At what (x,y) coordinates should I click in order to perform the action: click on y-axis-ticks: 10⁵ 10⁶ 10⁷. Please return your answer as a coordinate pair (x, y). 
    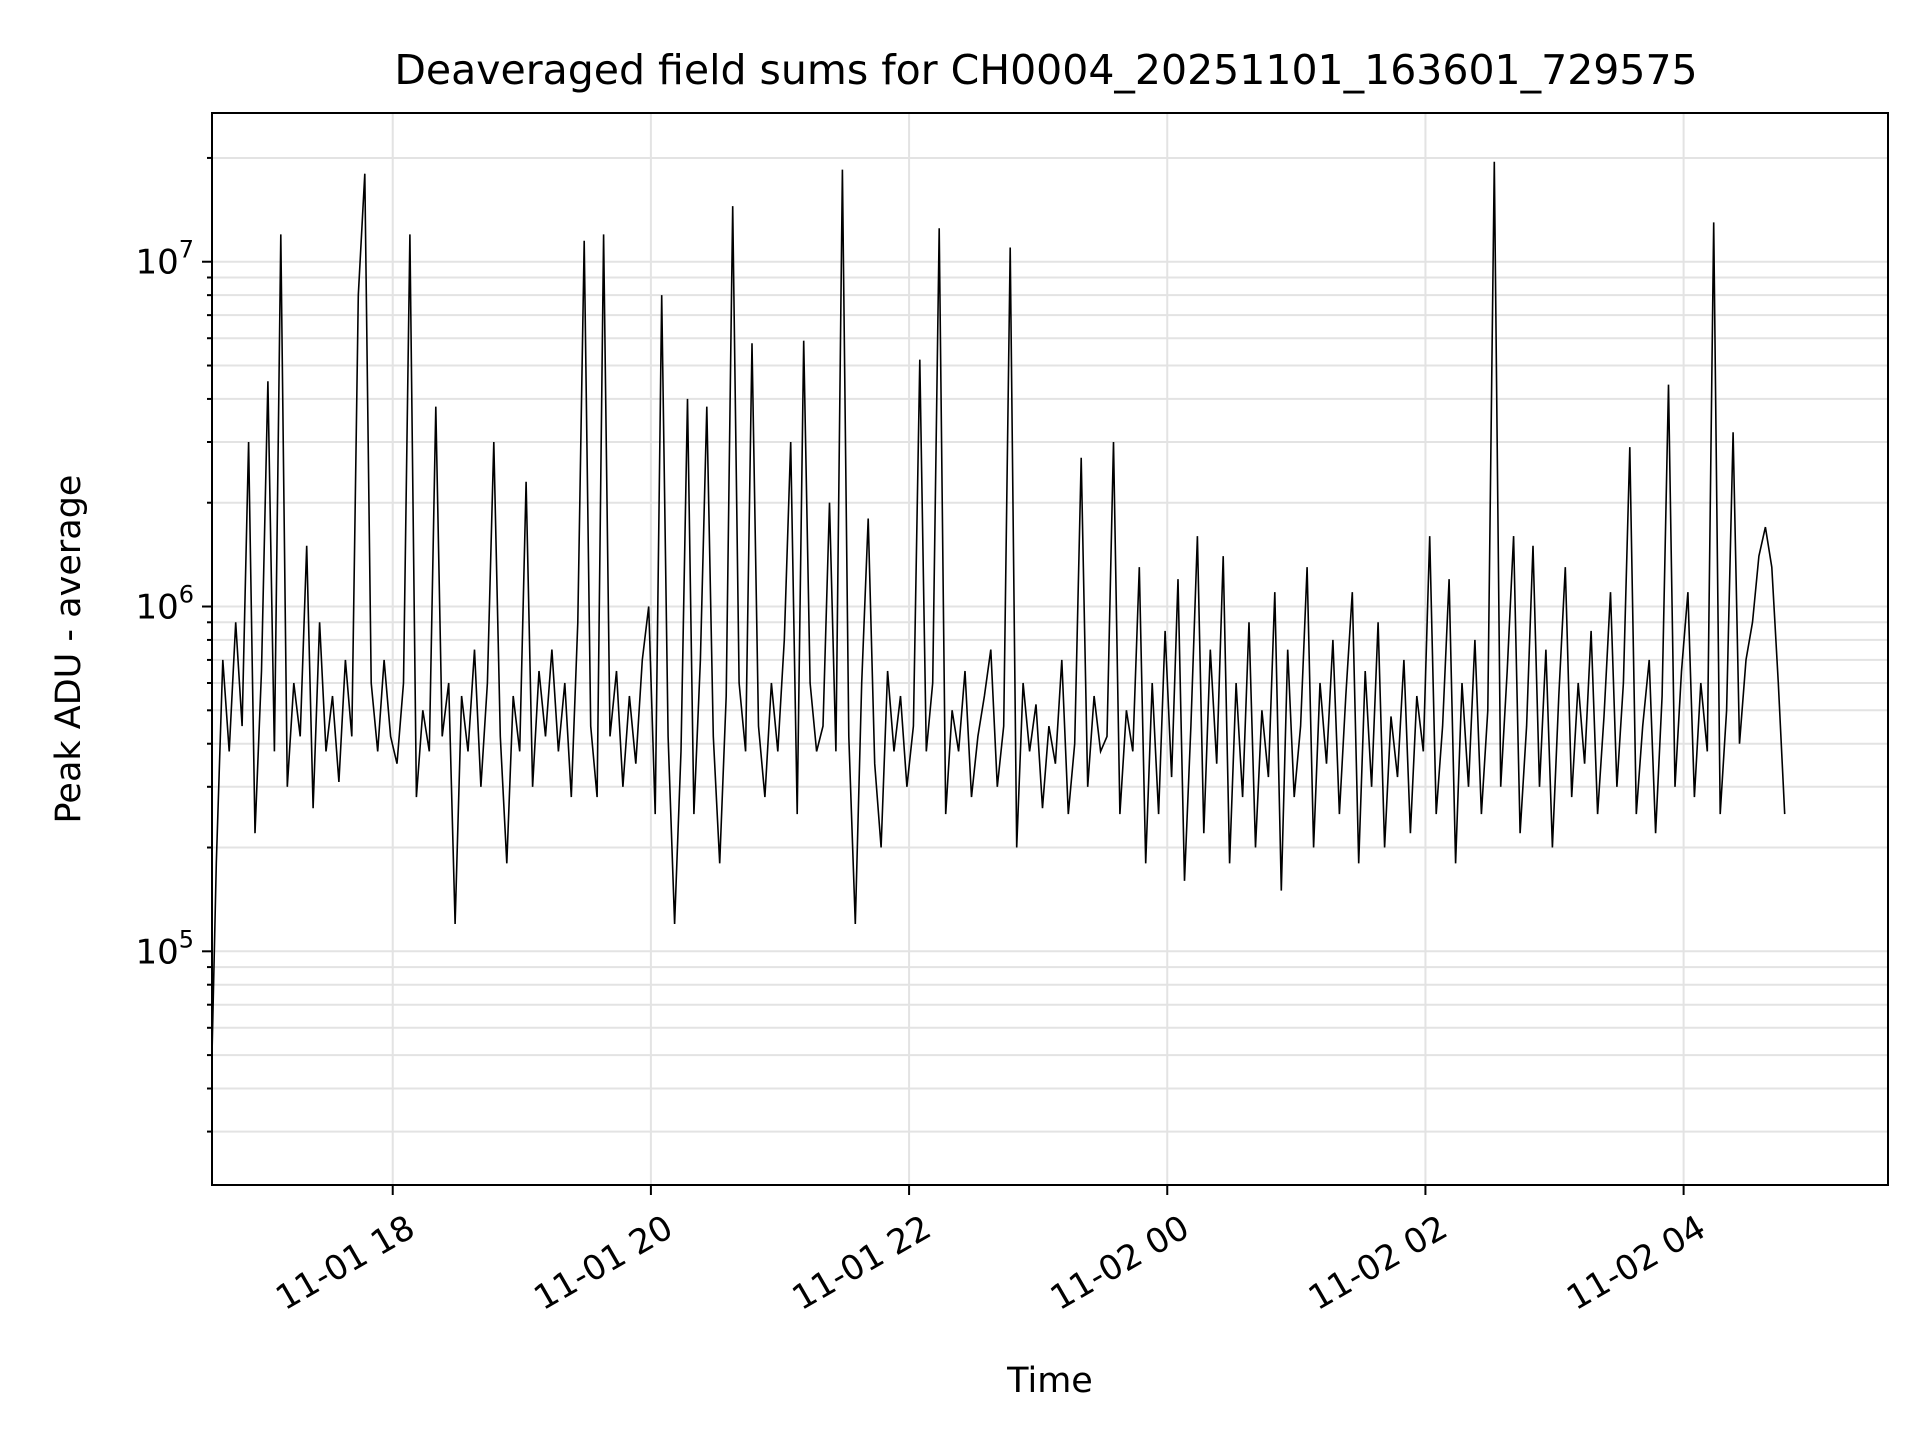
    Looking at the image, I should click on (173, 644).